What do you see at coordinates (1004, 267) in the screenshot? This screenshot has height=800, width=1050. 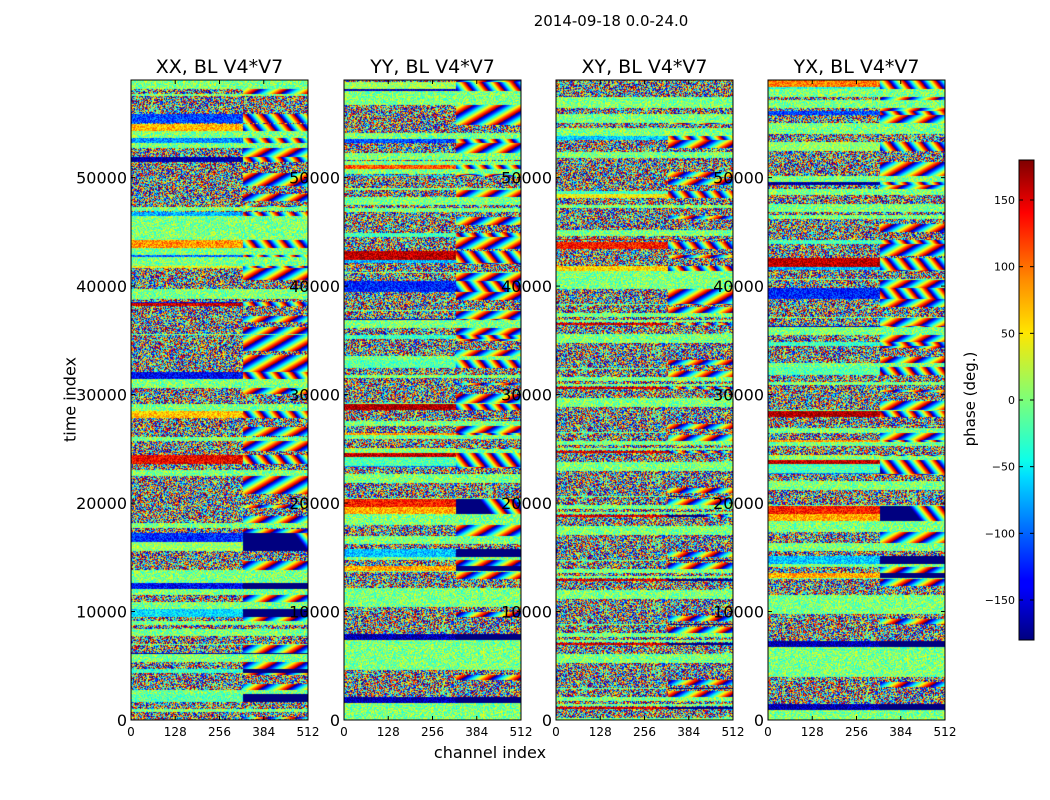 I see `colorbar-tick-label: 100` at bounding box center [1004, 267].